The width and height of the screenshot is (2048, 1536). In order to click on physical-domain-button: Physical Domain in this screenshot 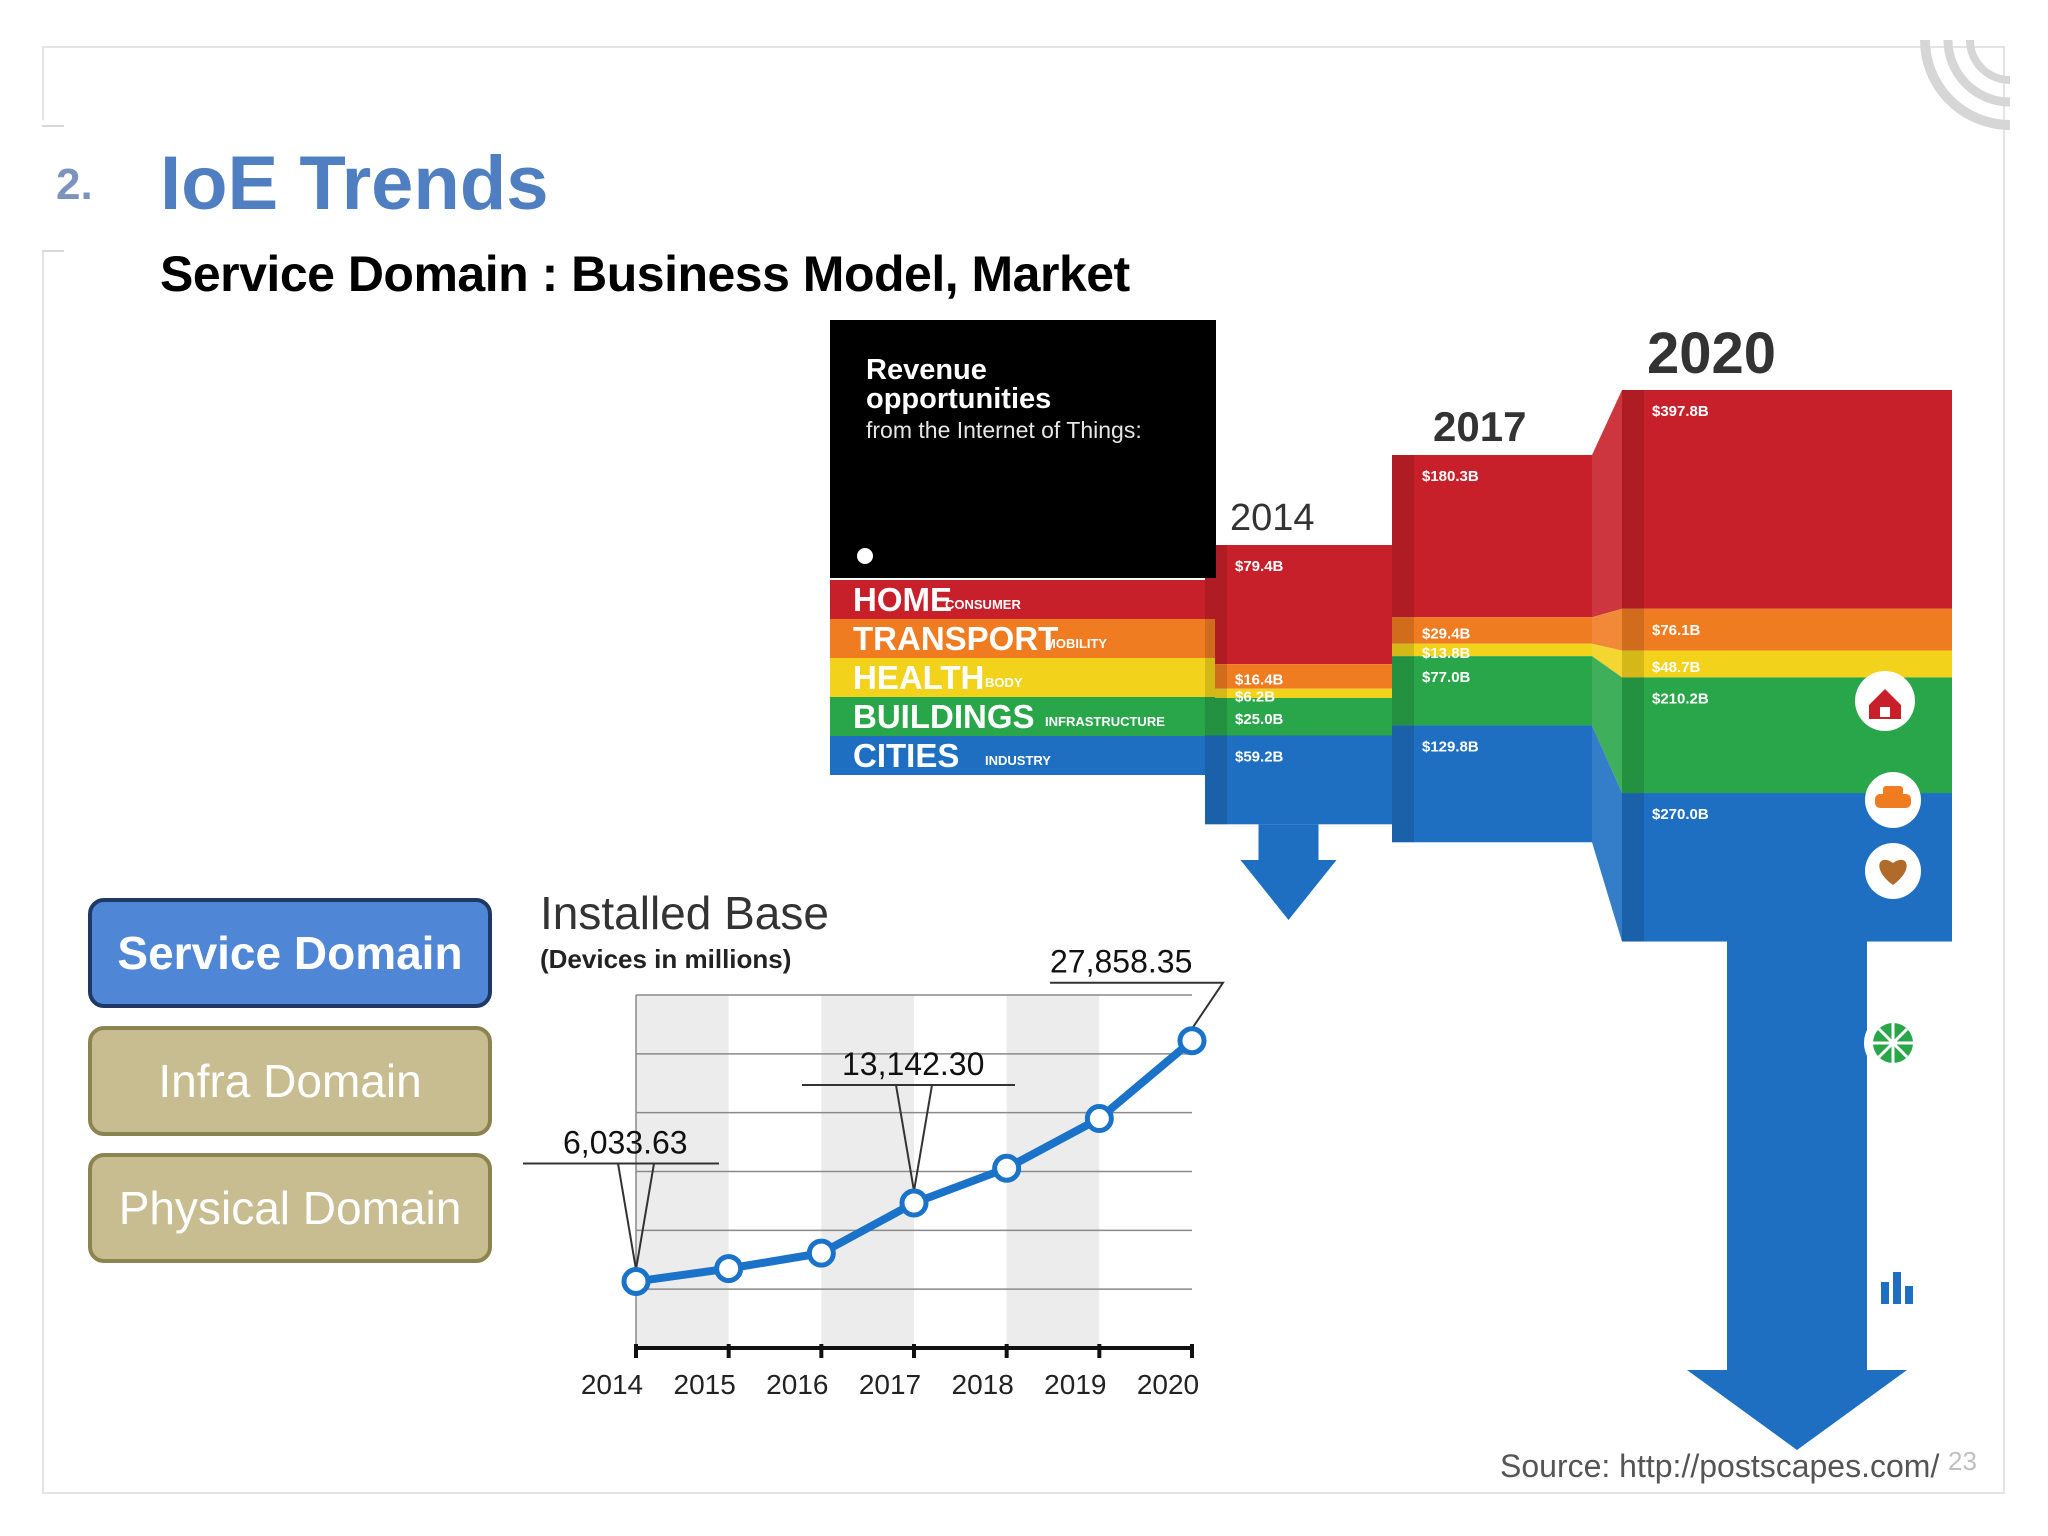, I will do `click(290, 1208)`.